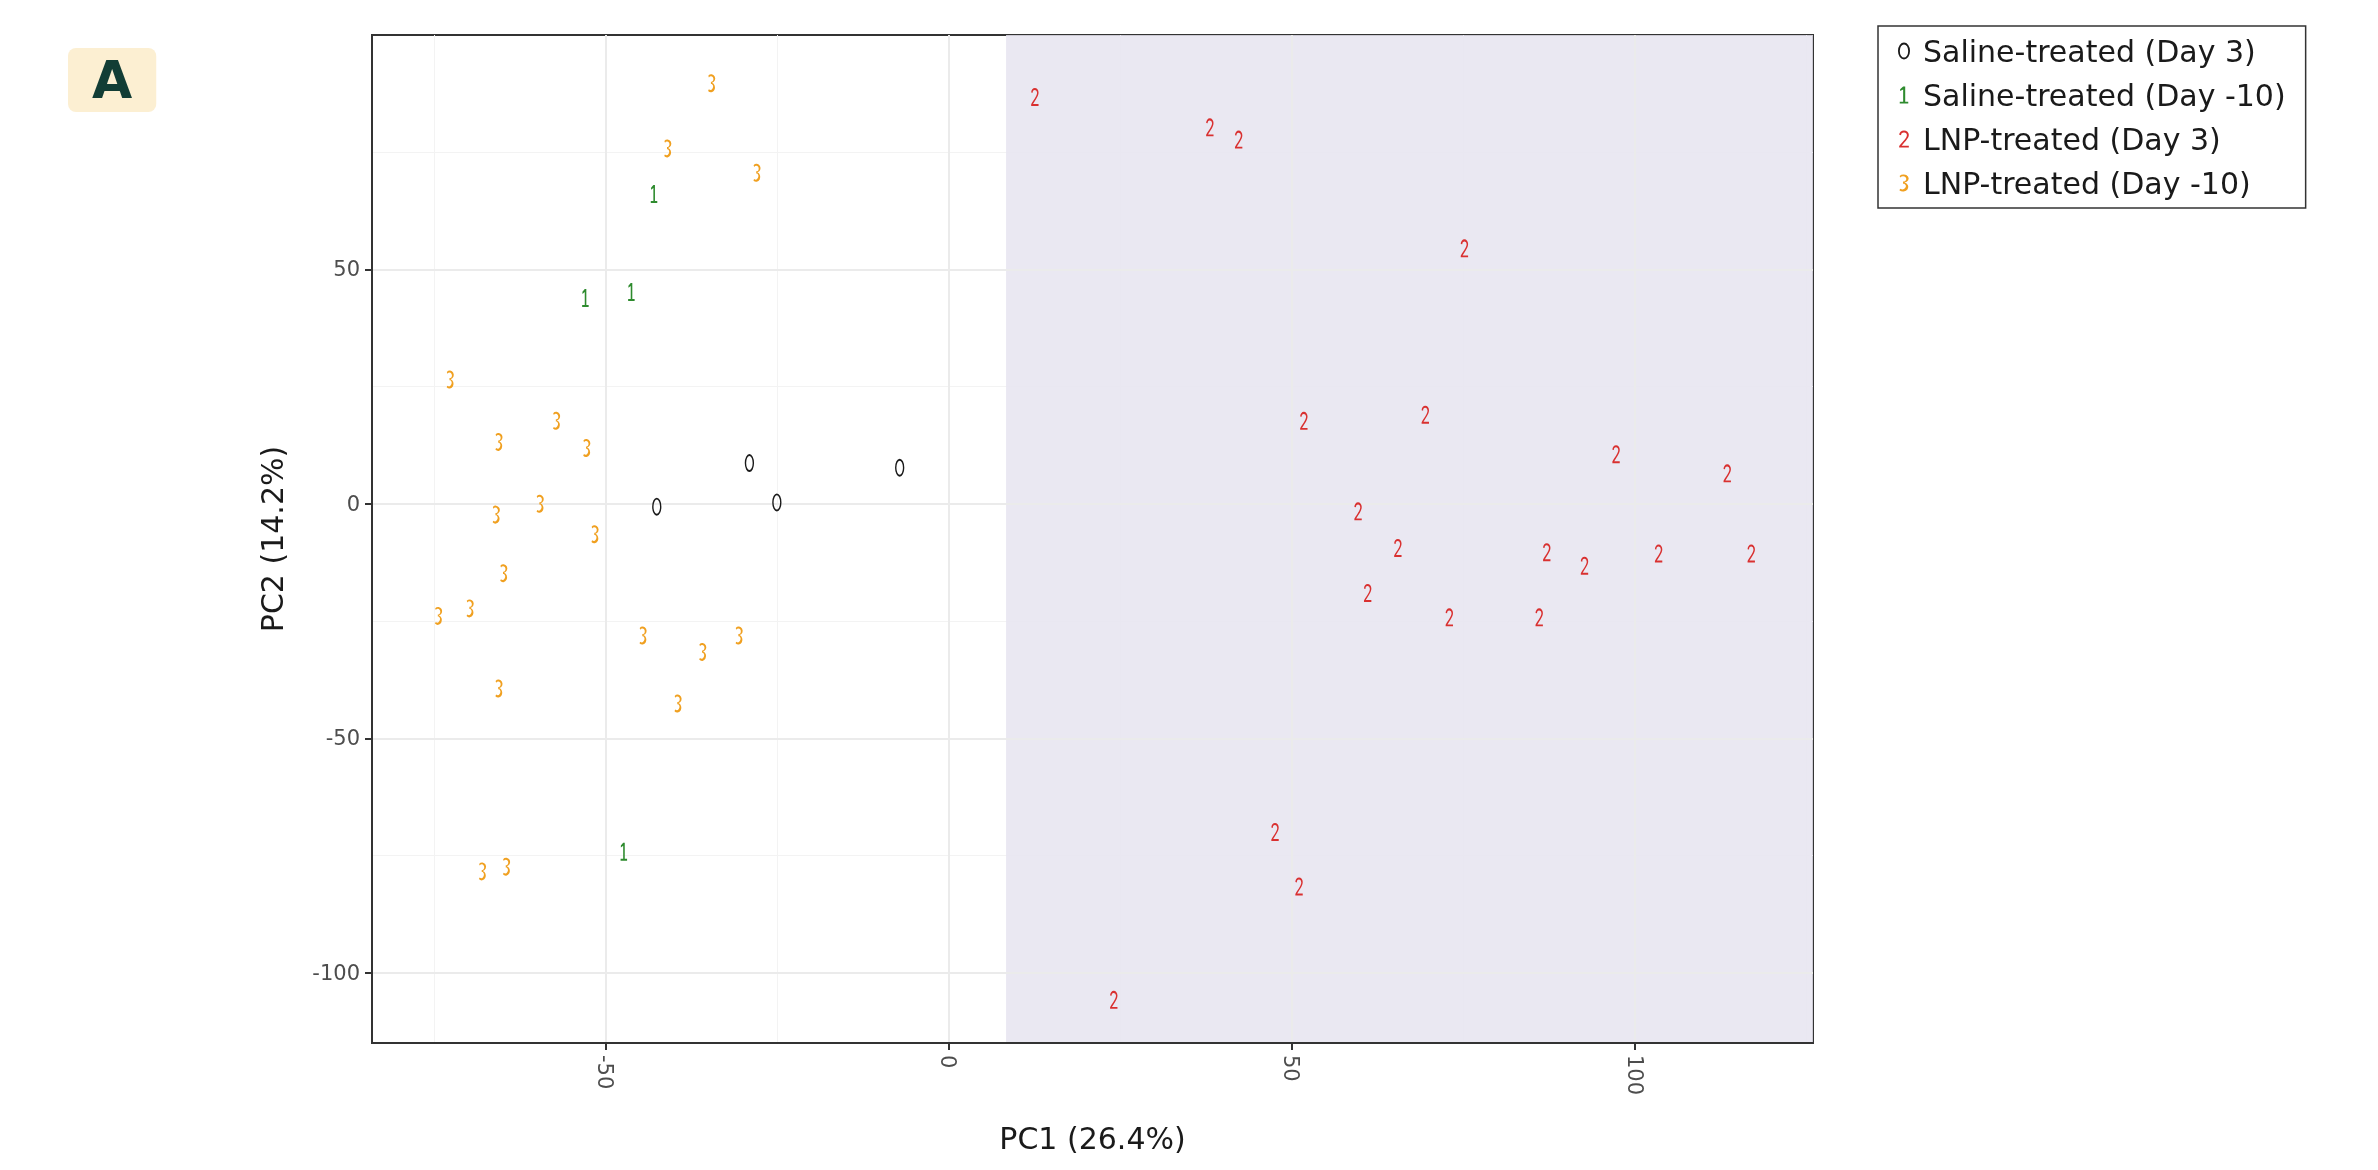 This screenshot has width=2378, height=1170. Describe the element at coordinates (1634, 1075) in the screenshot. I see `x-tick-label: 100` at that location.